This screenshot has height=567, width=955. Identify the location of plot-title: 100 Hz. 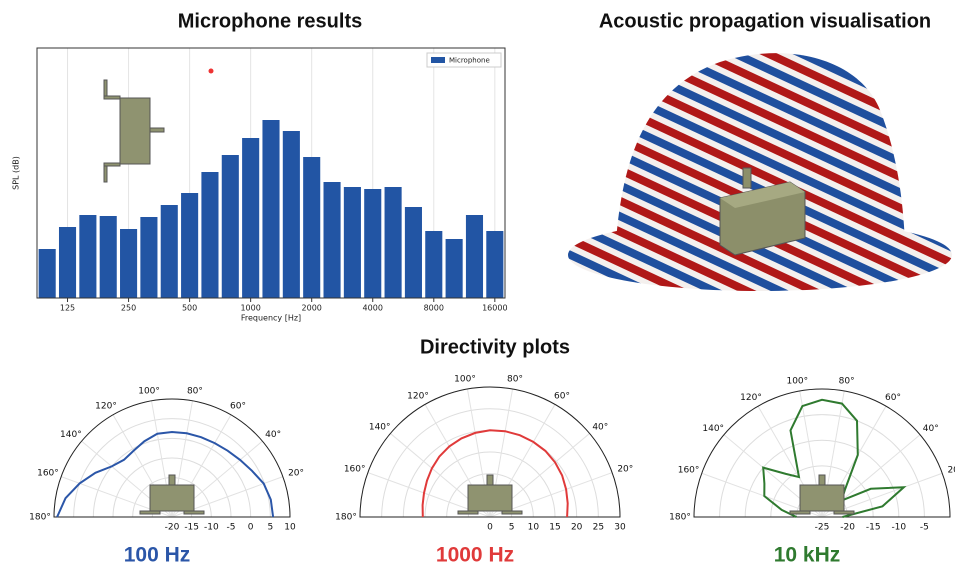
(157, 555).